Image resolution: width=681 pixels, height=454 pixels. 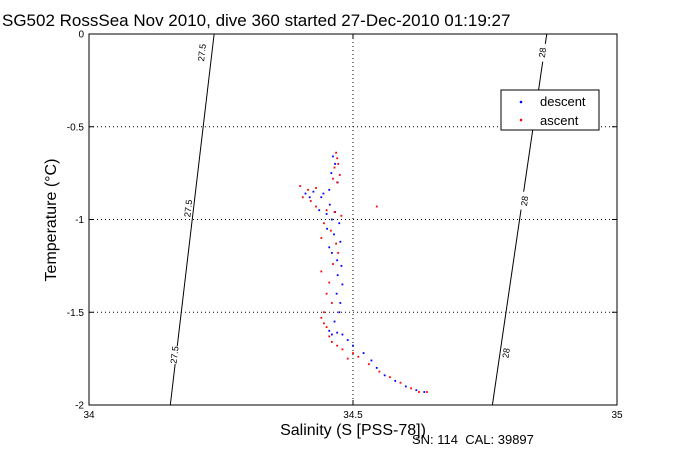 What do you see at coordinates (81, 35) in the screenshot?
I see `y-tick-label: 0` at bounding box center [81, 35].